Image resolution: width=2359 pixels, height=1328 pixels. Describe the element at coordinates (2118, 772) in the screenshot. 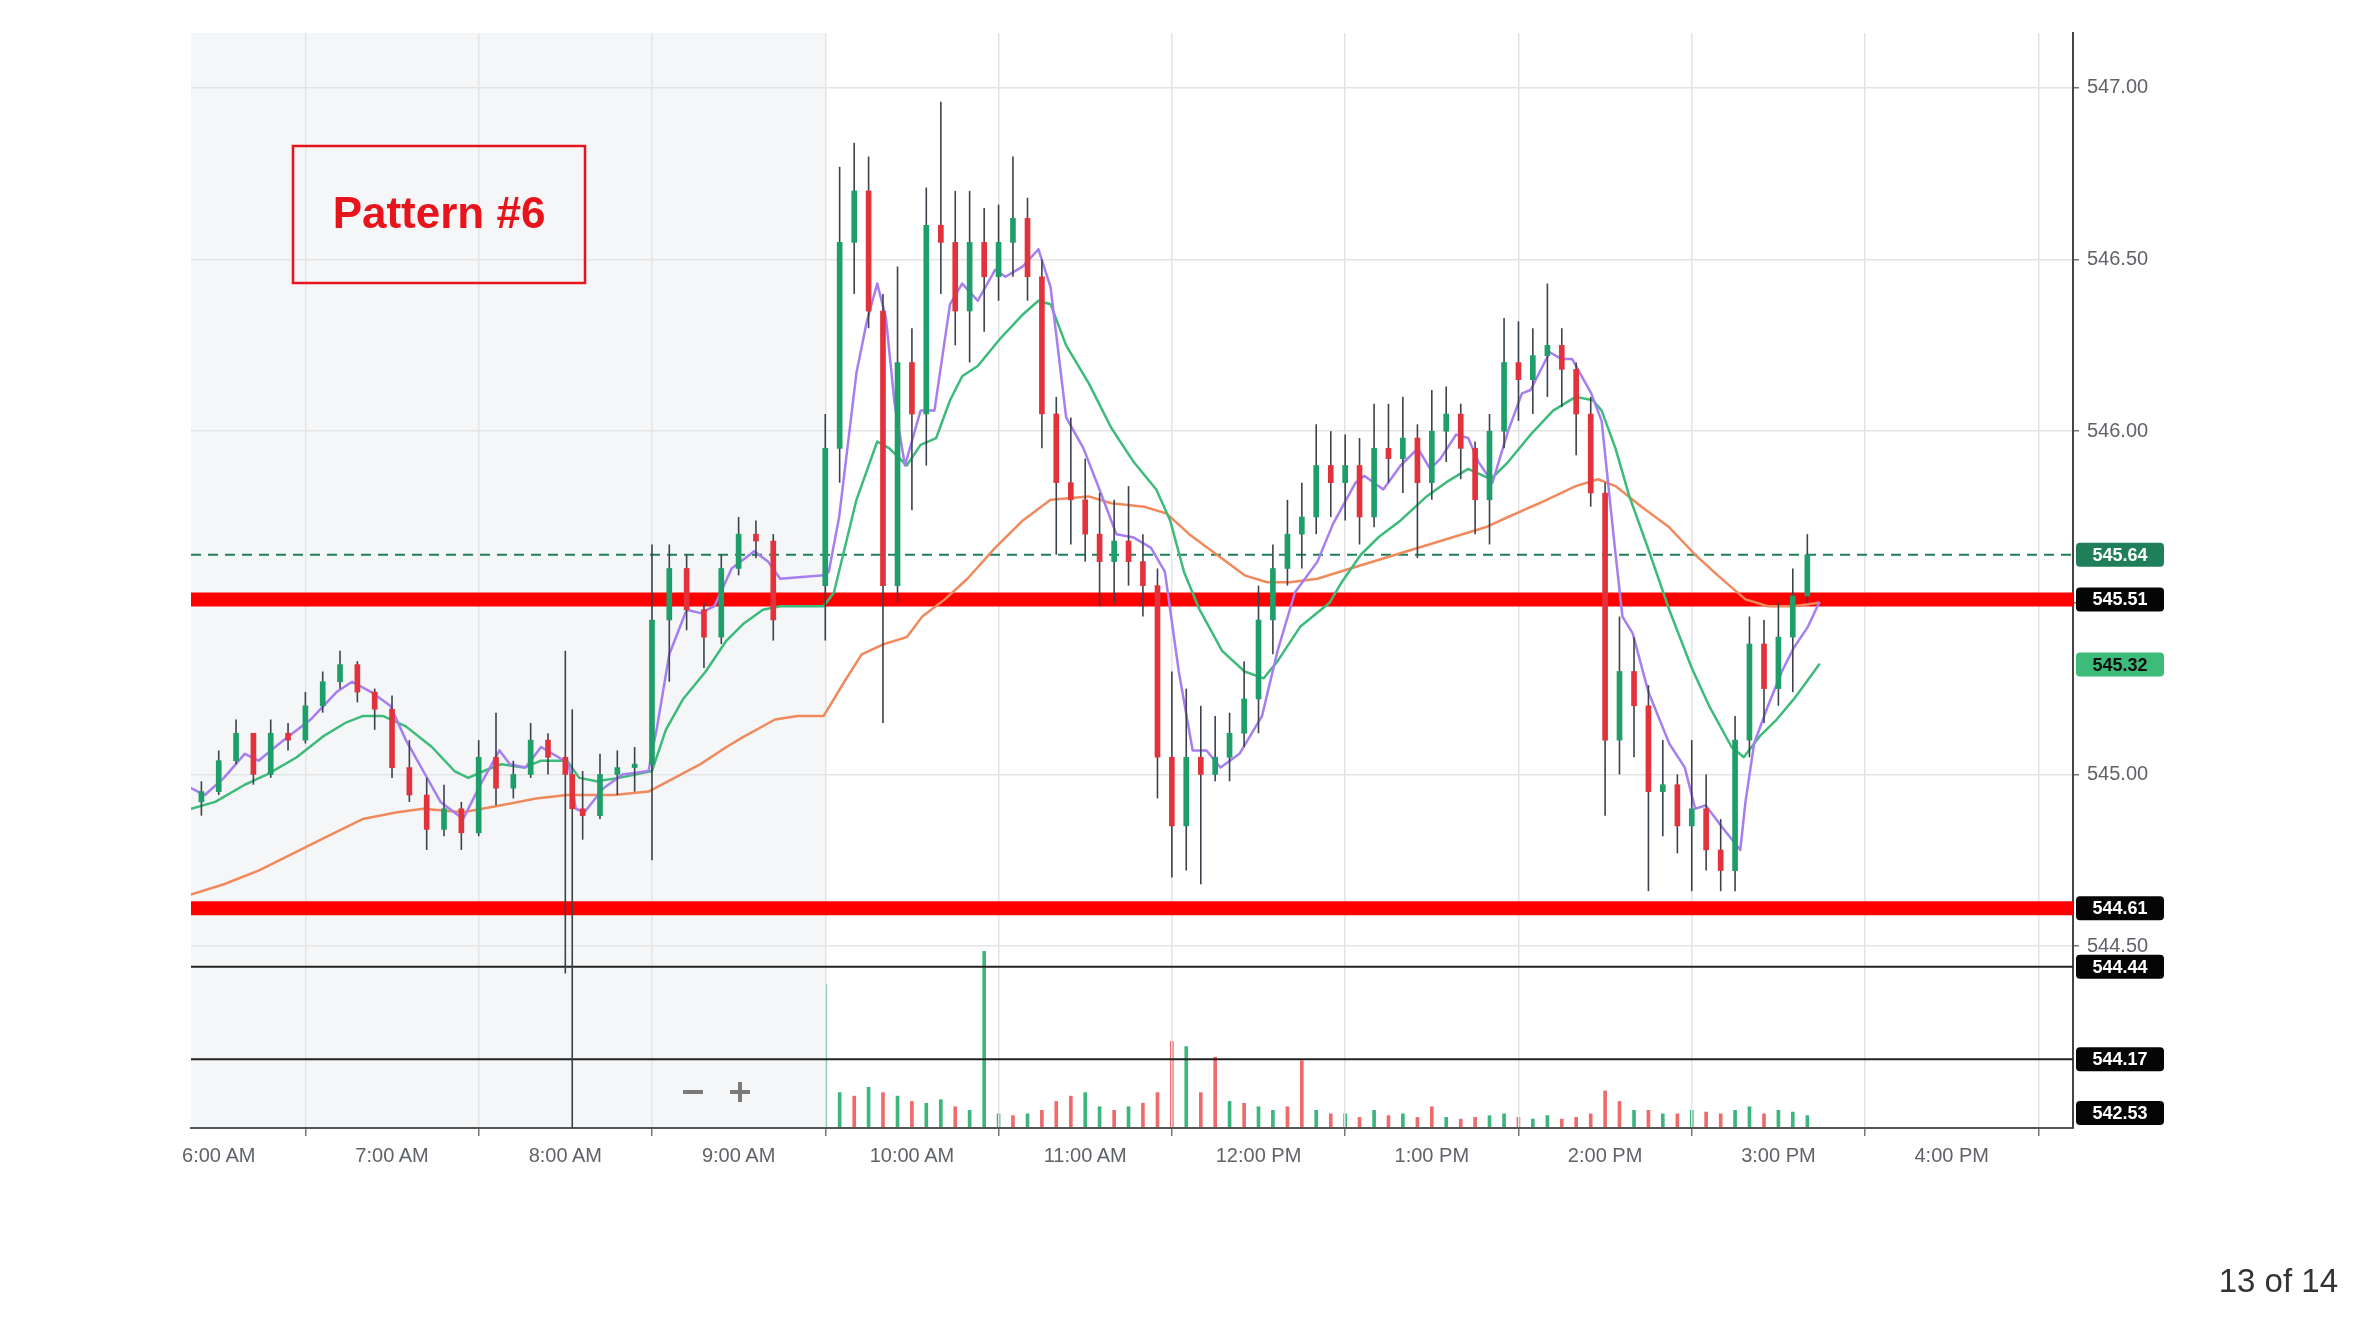

I see `y-tick-label: 545.00` at that location.